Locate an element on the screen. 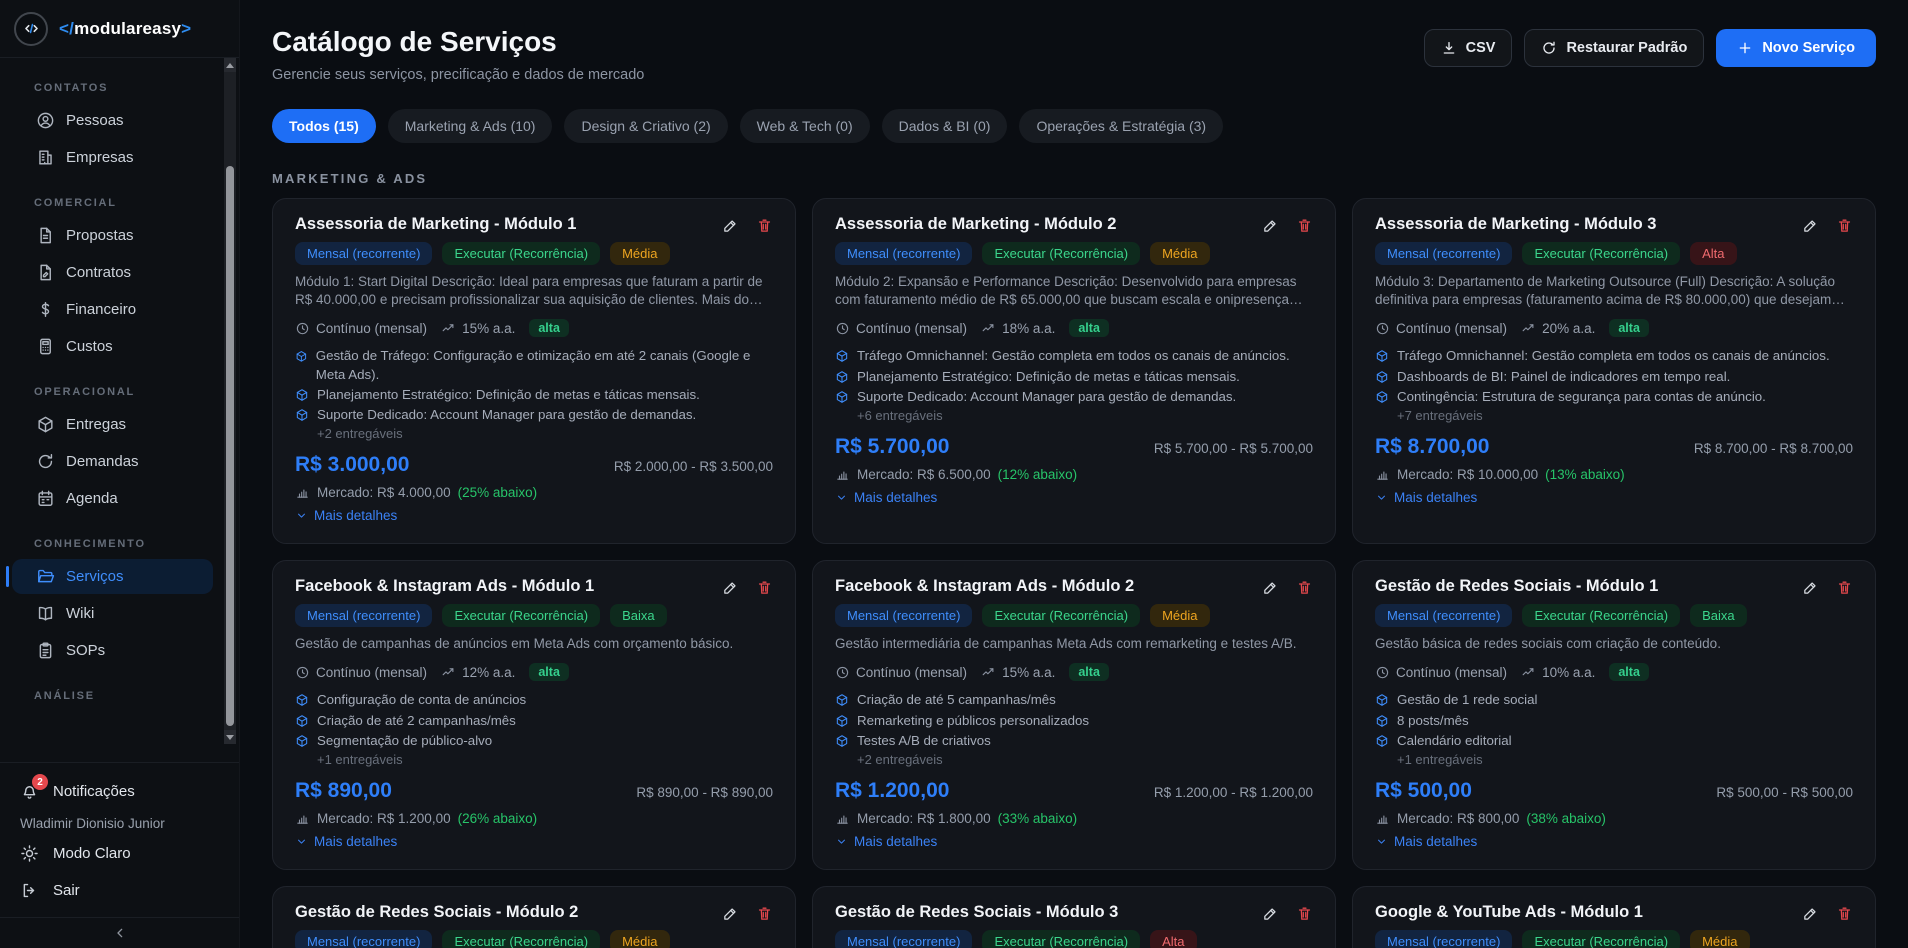 Image resolution: width=1908 pixels, height=948 pixels. price-row: R$ 500,00 R$ 500,00 - R$ 500,00 is located at coordinates (1614, 791).